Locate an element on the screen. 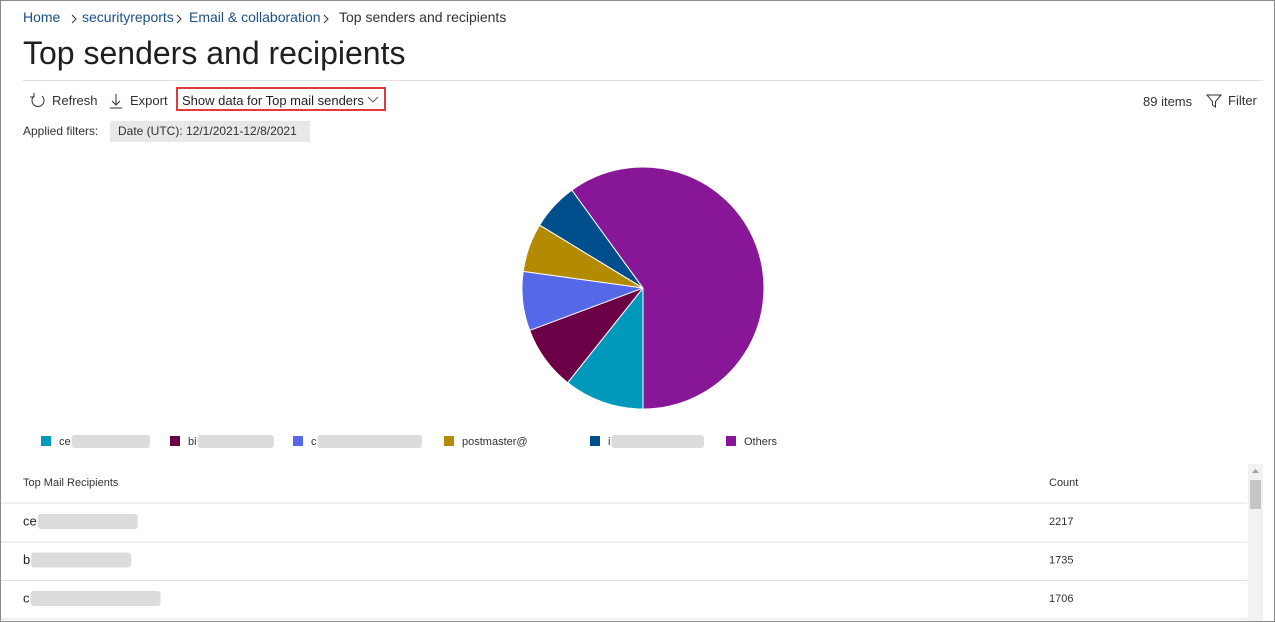 This screenshot has height=622, width=1275. breadcrumb-link: Home is located at coordinates (42, 17).